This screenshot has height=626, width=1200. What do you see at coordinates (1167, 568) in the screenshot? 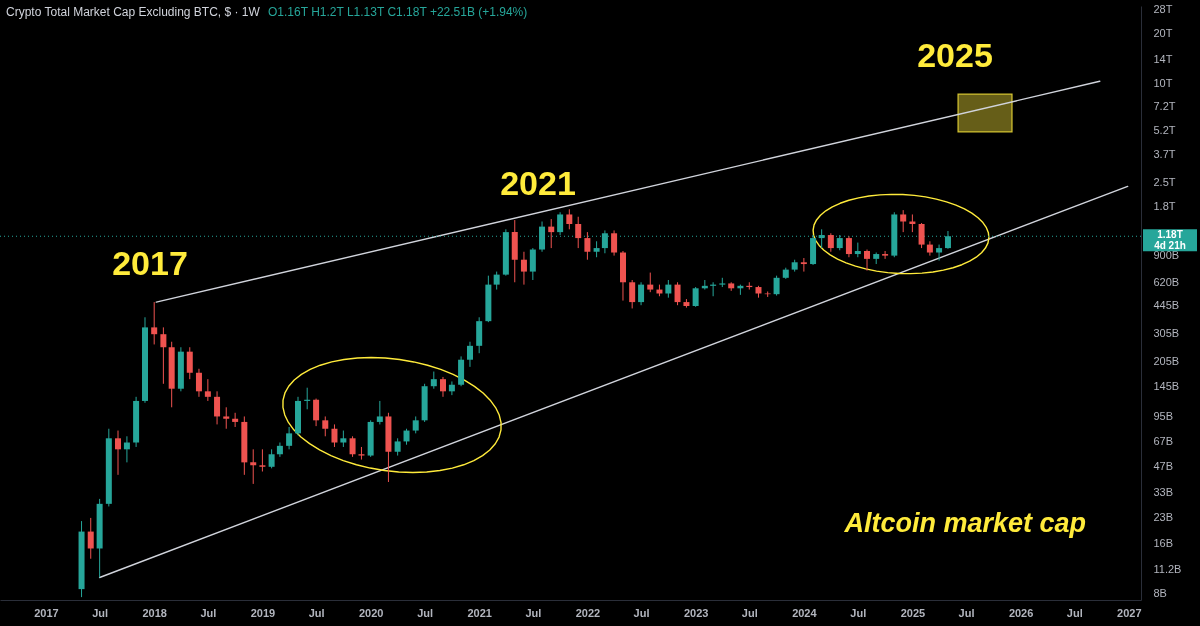
I see `y-tick-label: 11.2B` at bounding box center [1167, 568].